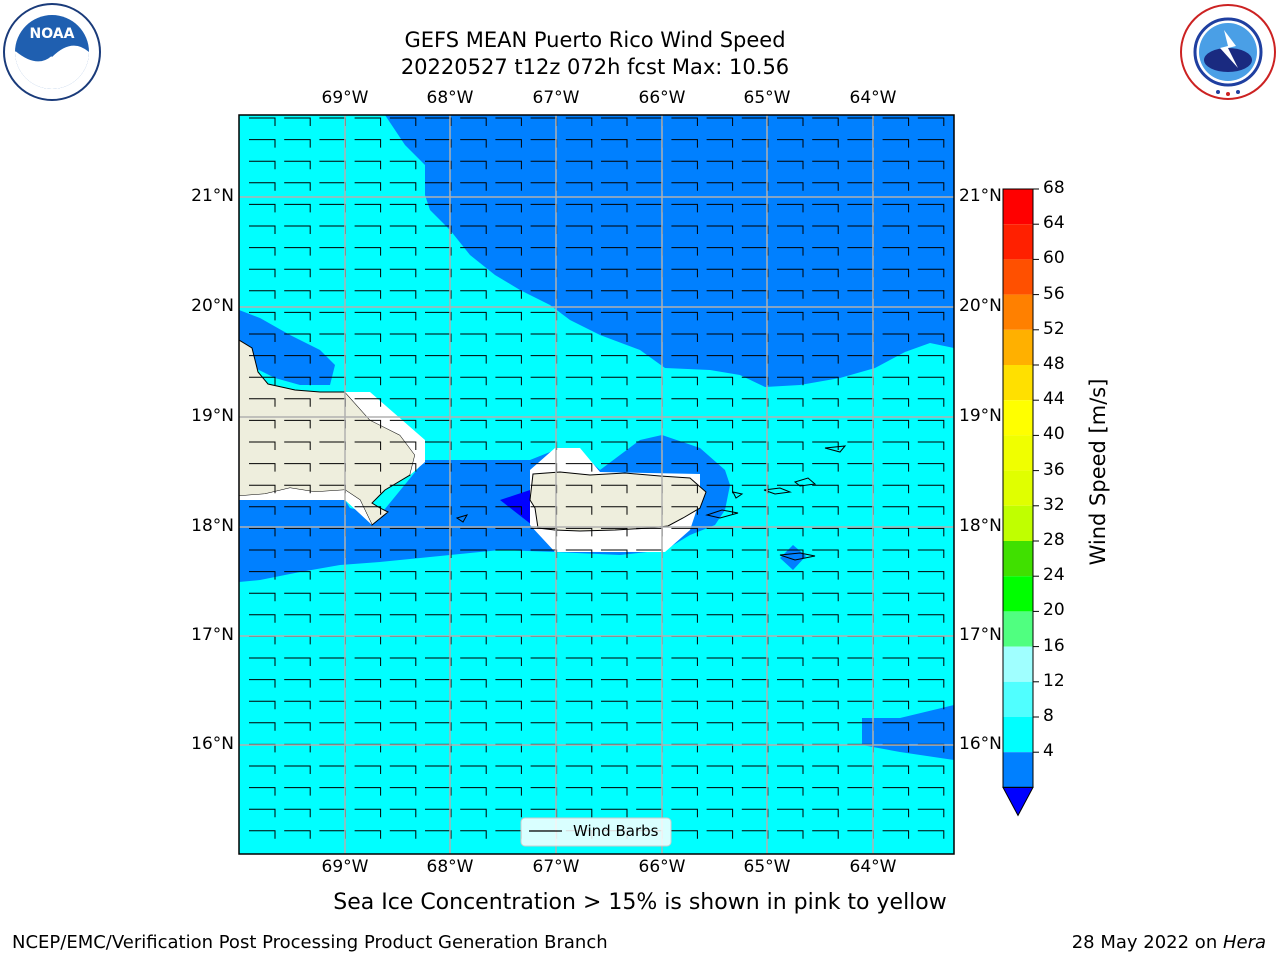  I want to click on colorbar-tick-label: 32, so click(1054, 504).